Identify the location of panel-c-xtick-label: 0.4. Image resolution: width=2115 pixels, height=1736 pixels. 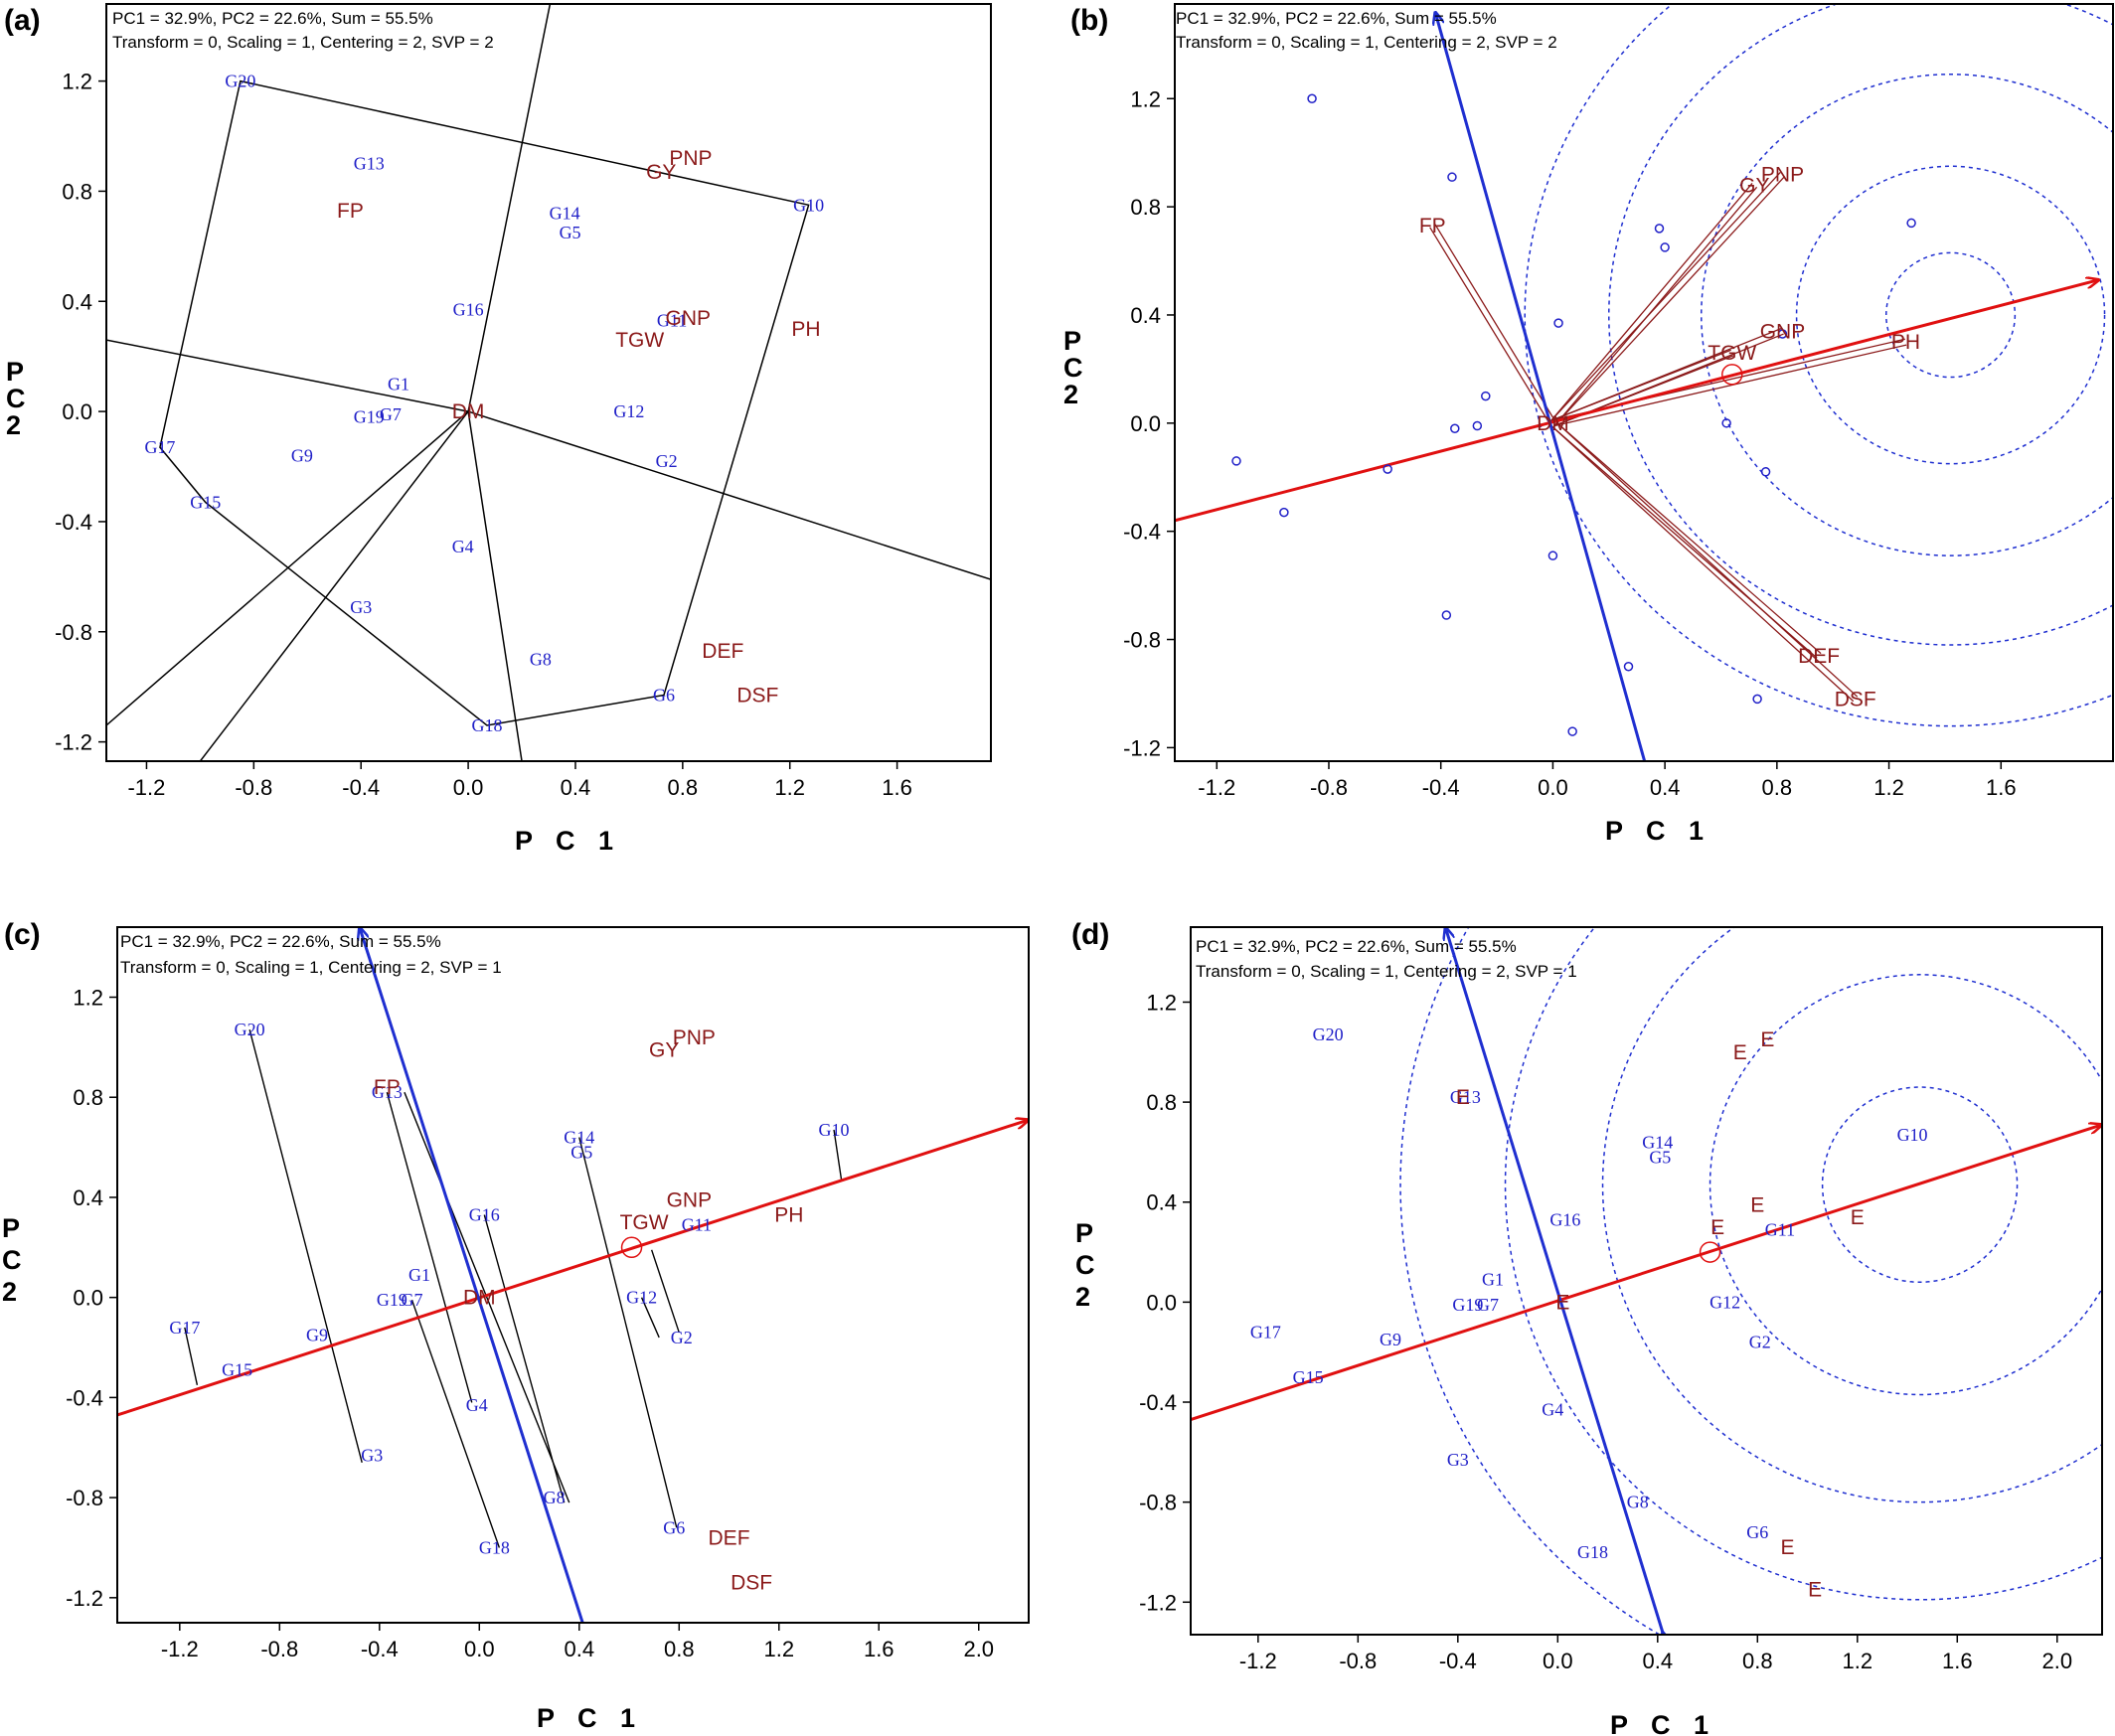
(579, 1649).